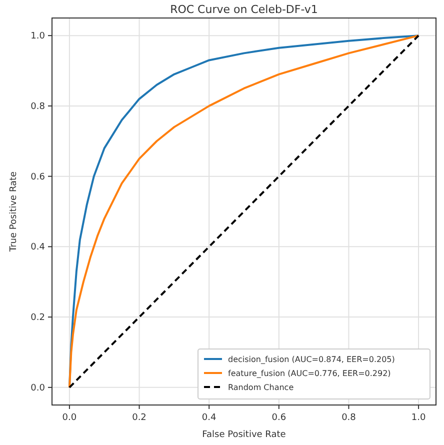  What do you see at coordinates (309, 373) in the screenshot?
I see `legend-label: feature_fusion (AUC=0.776, EER=0.292)` at bounding box center [309, 373].